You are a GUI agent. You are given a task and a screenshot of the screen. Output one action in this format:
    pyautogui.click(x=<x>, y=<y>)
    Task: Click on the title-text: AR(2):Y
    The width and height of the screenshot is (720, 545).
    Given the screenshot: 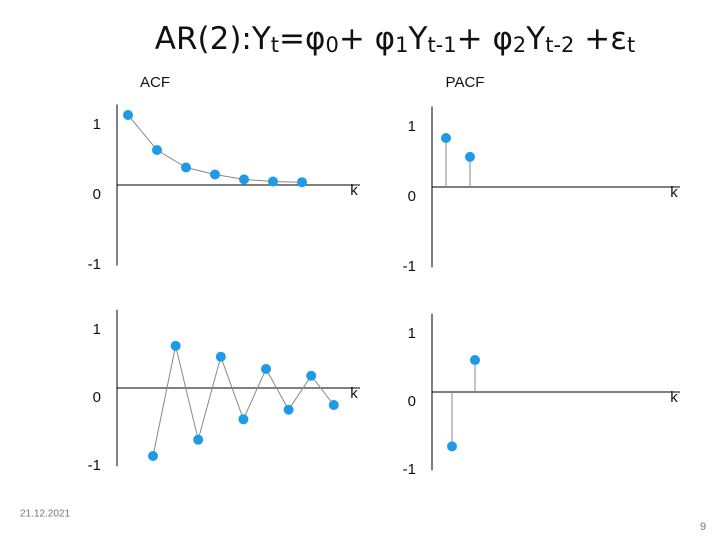 What is the action you would take?
    pyautogui.click(x=213, y=39)
    